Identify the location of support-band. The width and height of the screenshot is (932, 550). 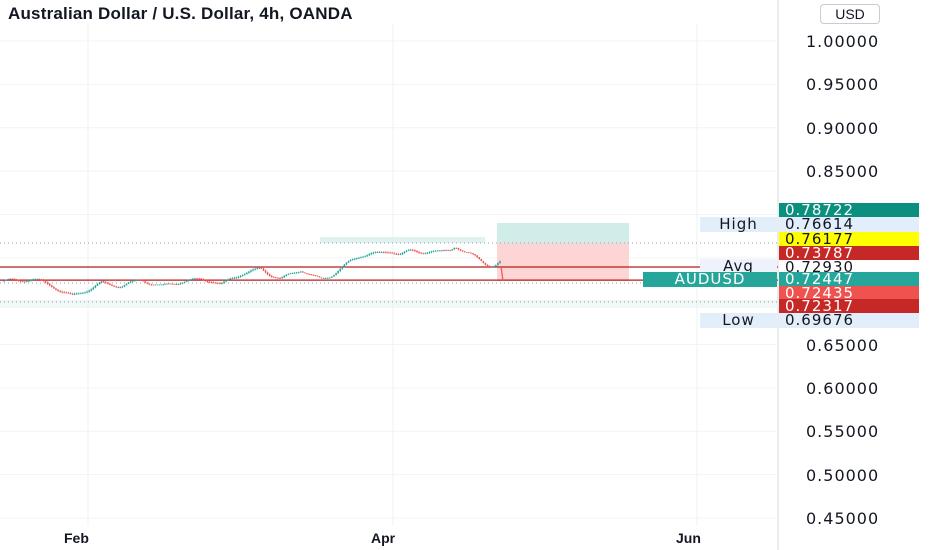
(389, 304).